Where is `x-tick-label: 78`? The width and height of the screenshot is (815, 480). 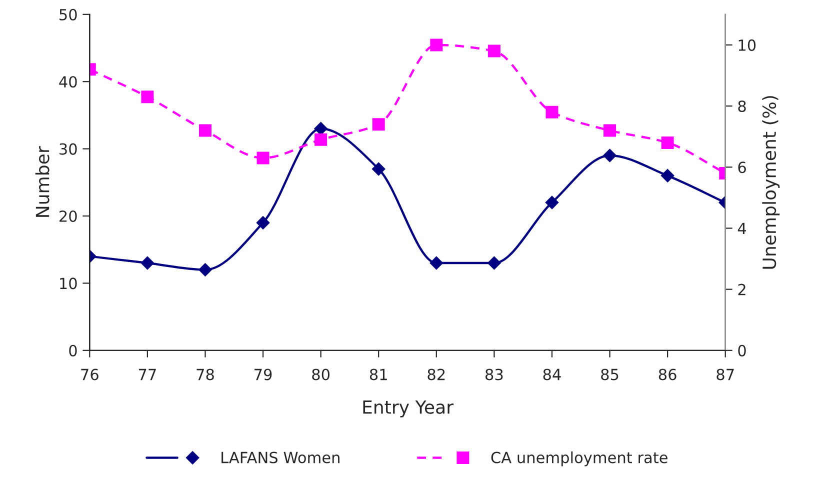 x-tick-label: 78 is located at coordinates (205, 374).